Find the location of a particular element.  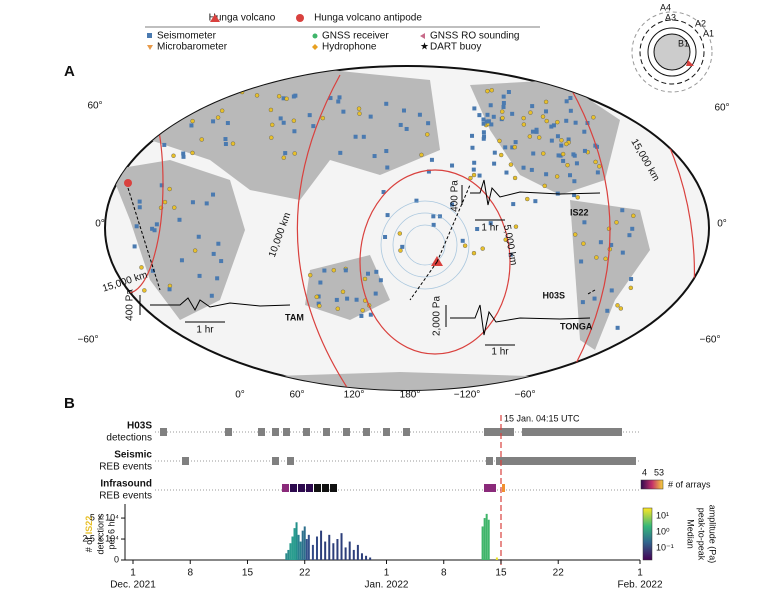

amp-colorbar is located at coordinates (647, 534).